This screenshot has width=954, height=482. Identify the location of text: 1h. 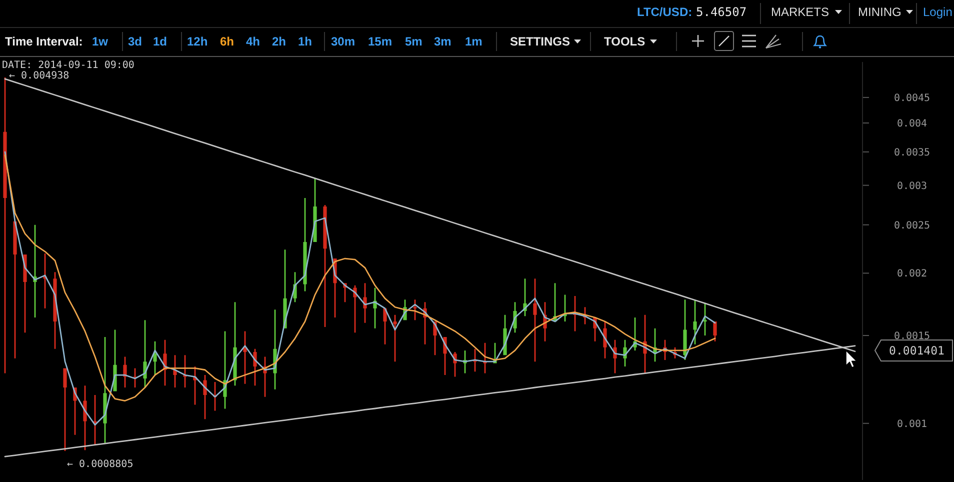
(305, 41).